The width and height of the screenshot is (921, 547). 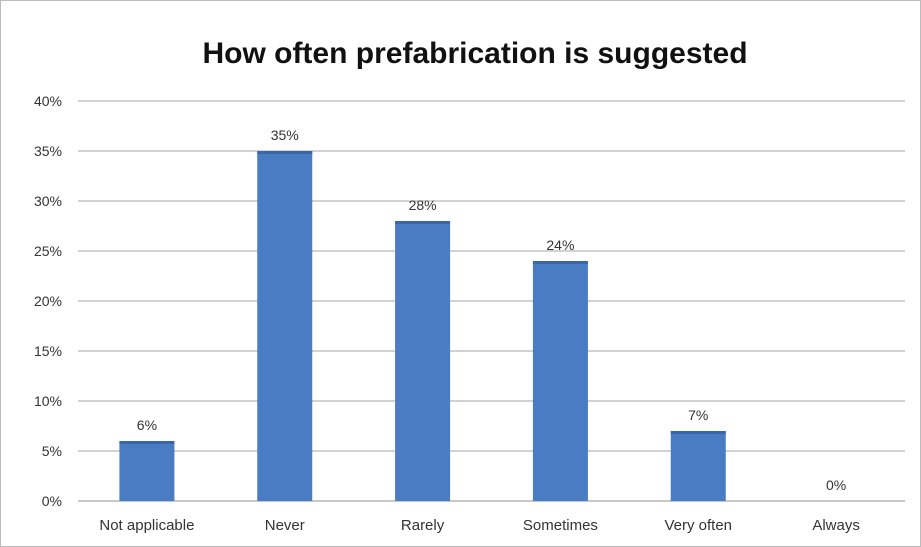 What do you see at coordinates (698, 525) in the screenshot?
I see `x-tick-label: Very often` at bounding box center [698, 525].